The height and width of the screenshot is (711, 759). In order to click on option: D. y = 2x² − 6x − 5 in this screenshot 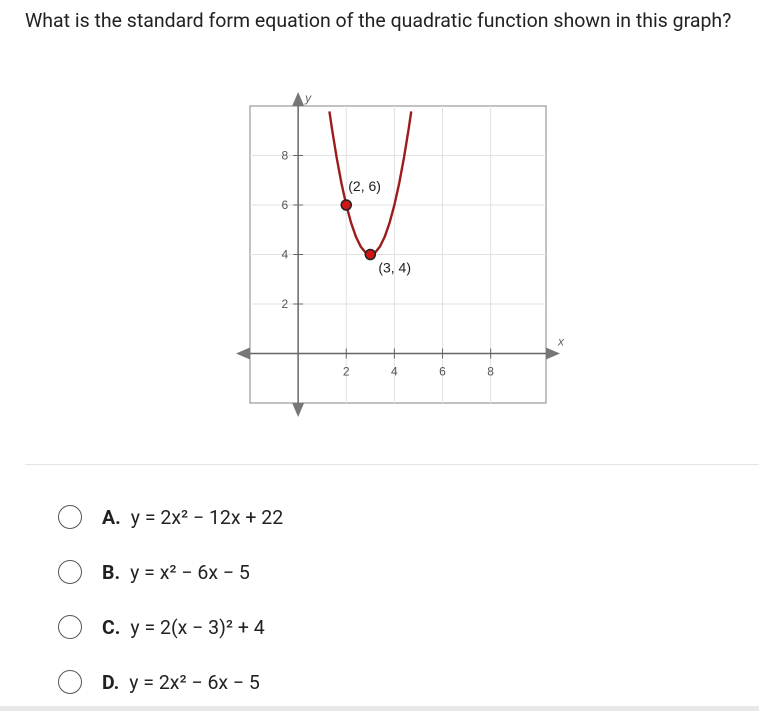, I will do `click(159, 682)`.